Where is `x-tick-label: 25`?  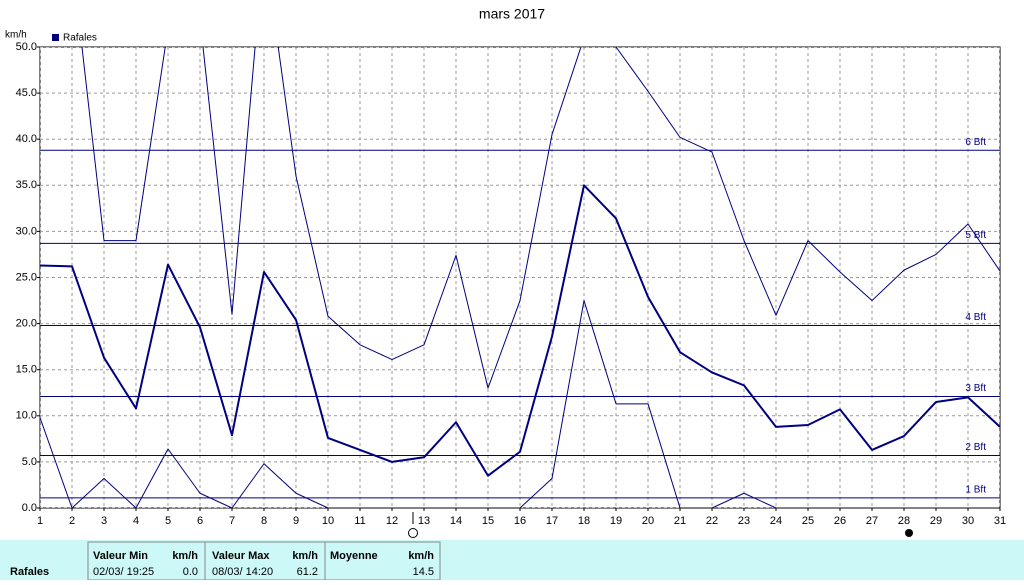 x-tick-label: 25 is located at coordinates (808, 521).